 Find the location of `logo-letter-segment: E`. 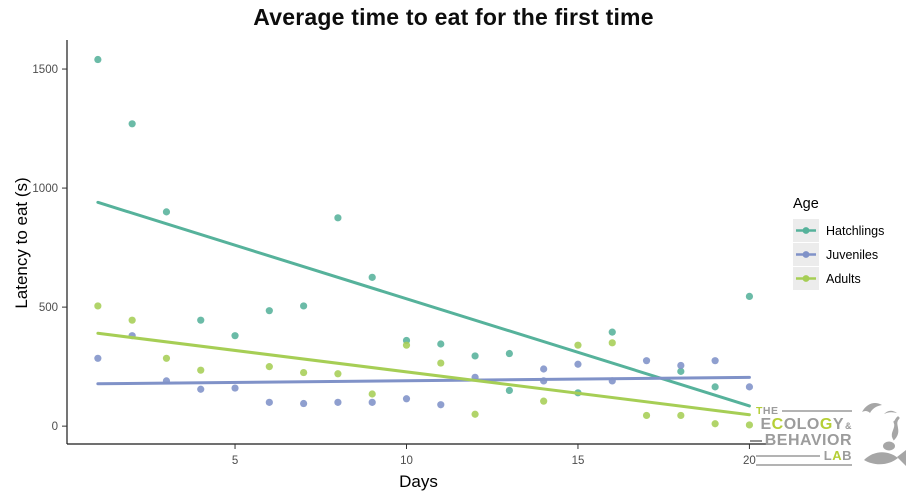

logo-letter-segment: E is located at coordinates (766, 424).